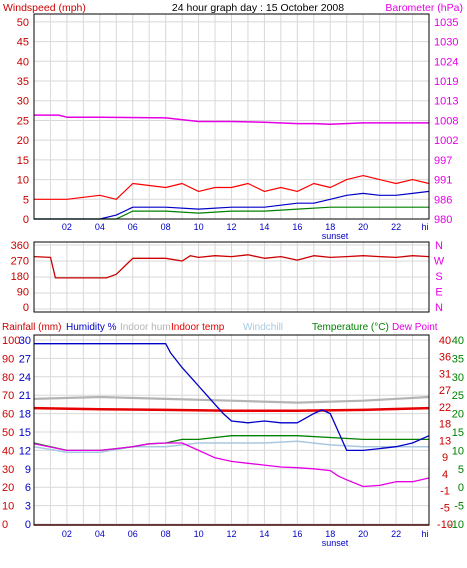  Describe the element at coordinates (198, 327) in the screenshot. I see `legend-indoor-temp: Indoor temp` at that location.